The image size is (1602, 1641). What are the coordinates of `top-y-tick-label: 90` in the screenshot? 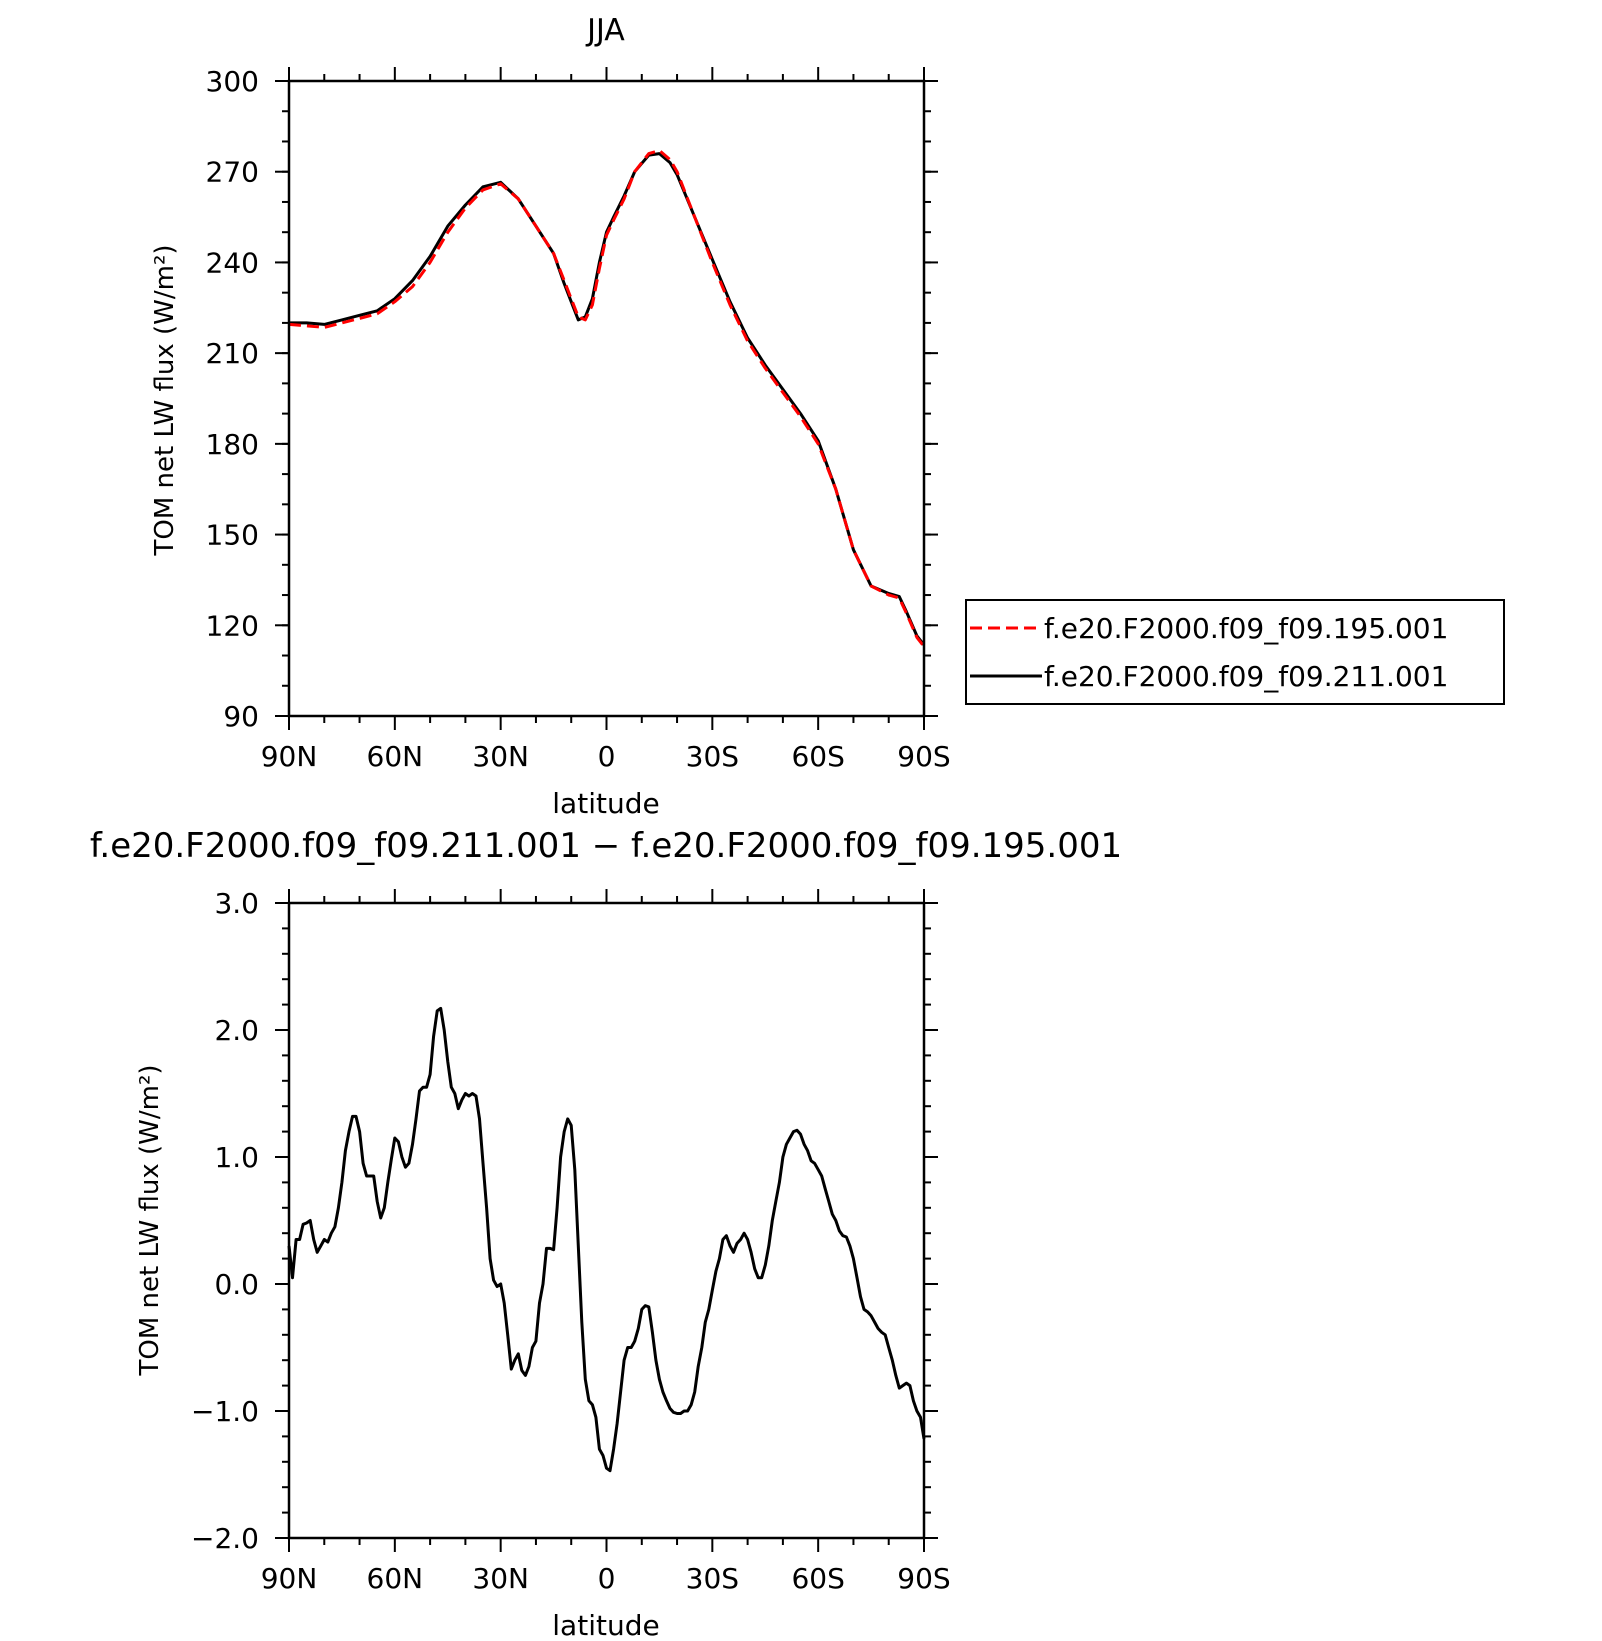 It's located at (241, 716).